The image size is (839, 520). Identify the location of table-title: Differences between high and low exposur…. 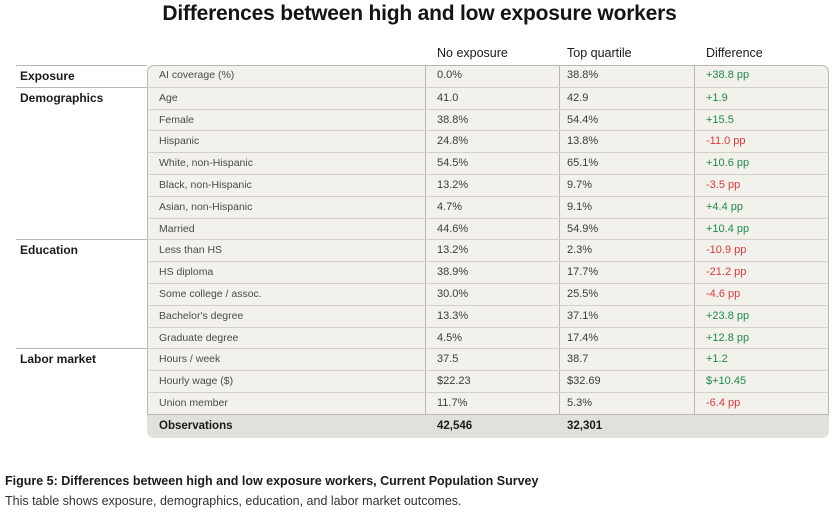
(419, 13).